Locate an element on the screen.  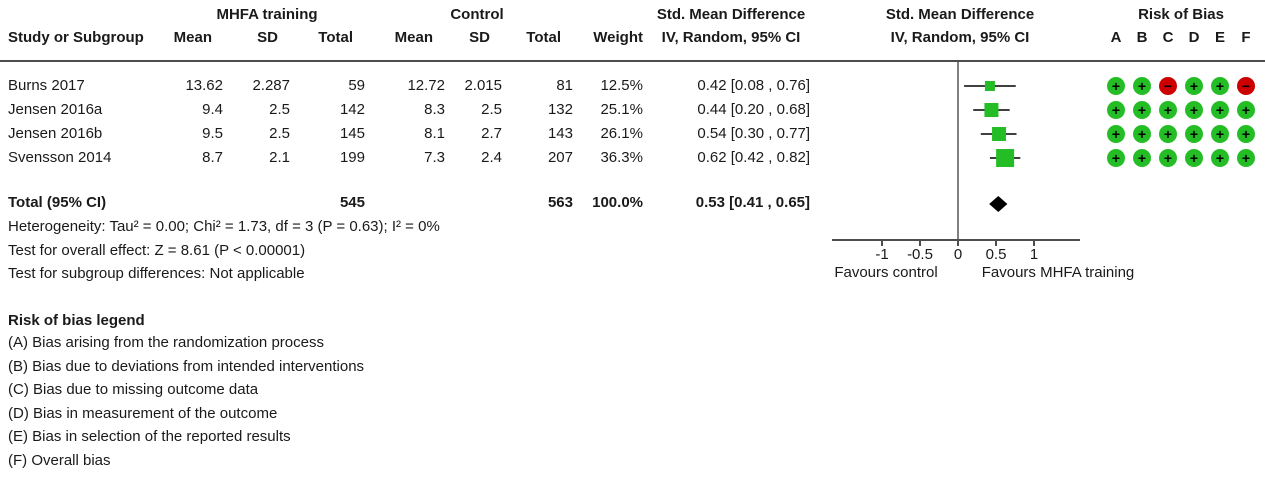
sd-control: 2.5 is located at coordinates (491, 109).